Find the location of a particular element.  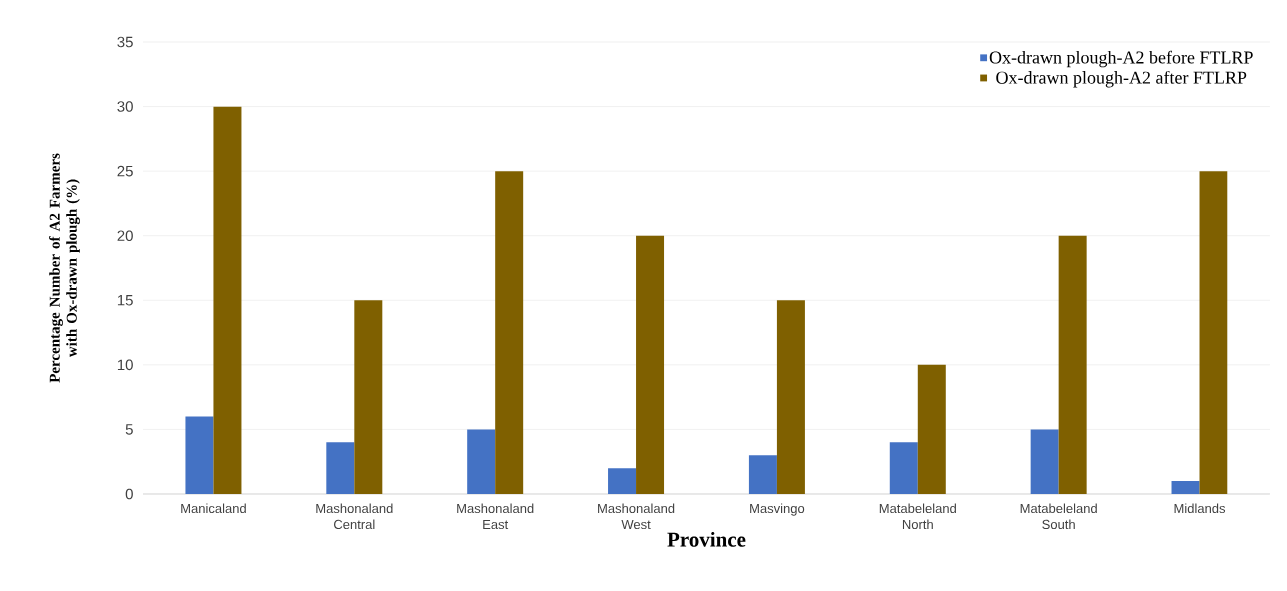

x-tick-label: Mashonaland East is located at coordinates (495, 516).